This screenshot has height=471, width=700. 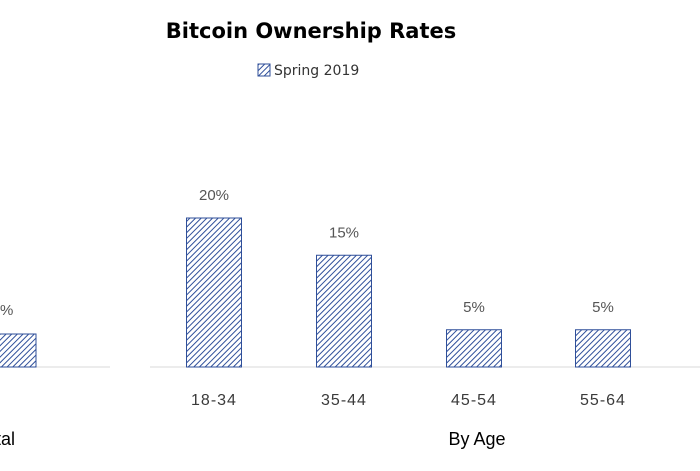 What do you see at coordinates (7, 439) in the screenshot?
I see `group-label-total: tal` at bounding box center [7, 439].